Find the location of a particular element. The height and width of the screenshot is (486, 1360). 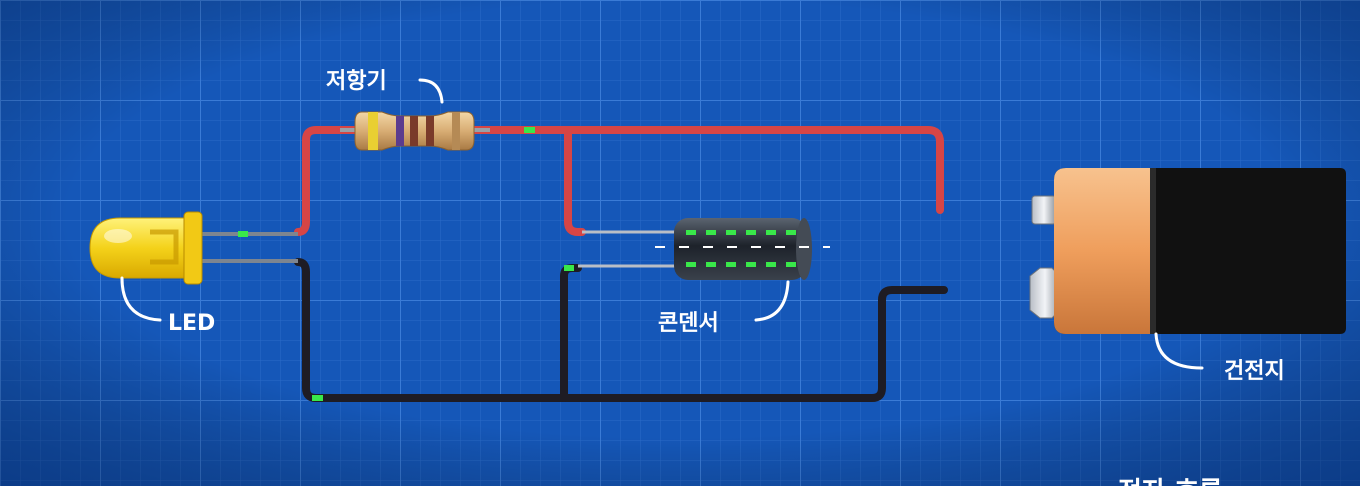

positive-wire is located at coordinates (619, 181).